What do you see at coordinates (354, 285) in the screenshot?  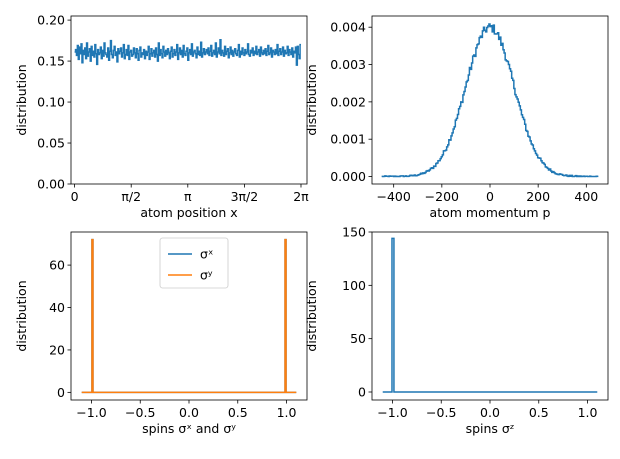 I see `y-tick-label: 100` at bounding box center [354, 285].